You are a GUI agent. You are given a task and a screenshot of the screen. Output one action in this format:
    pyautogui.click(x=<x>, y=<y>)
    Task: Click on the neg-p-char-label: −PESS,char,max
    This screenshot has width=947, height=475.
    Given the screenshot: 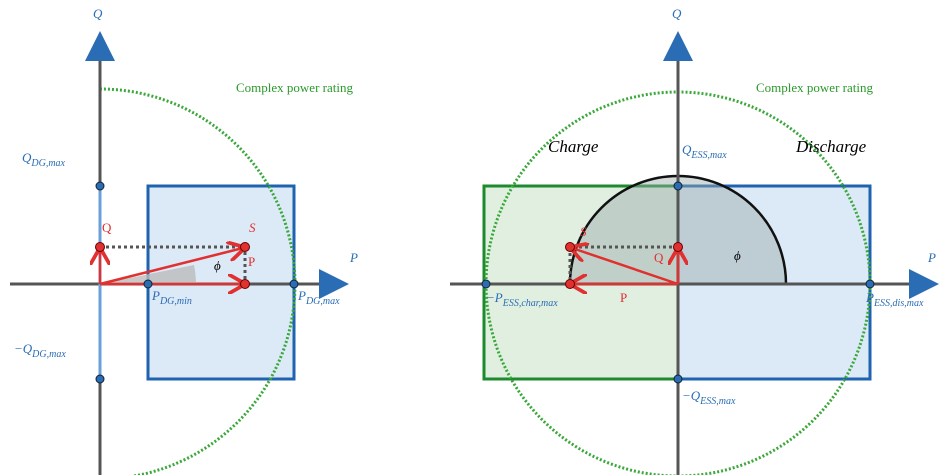 What is the action you would take?
    pyautogui.click(x=522, y=299)
    